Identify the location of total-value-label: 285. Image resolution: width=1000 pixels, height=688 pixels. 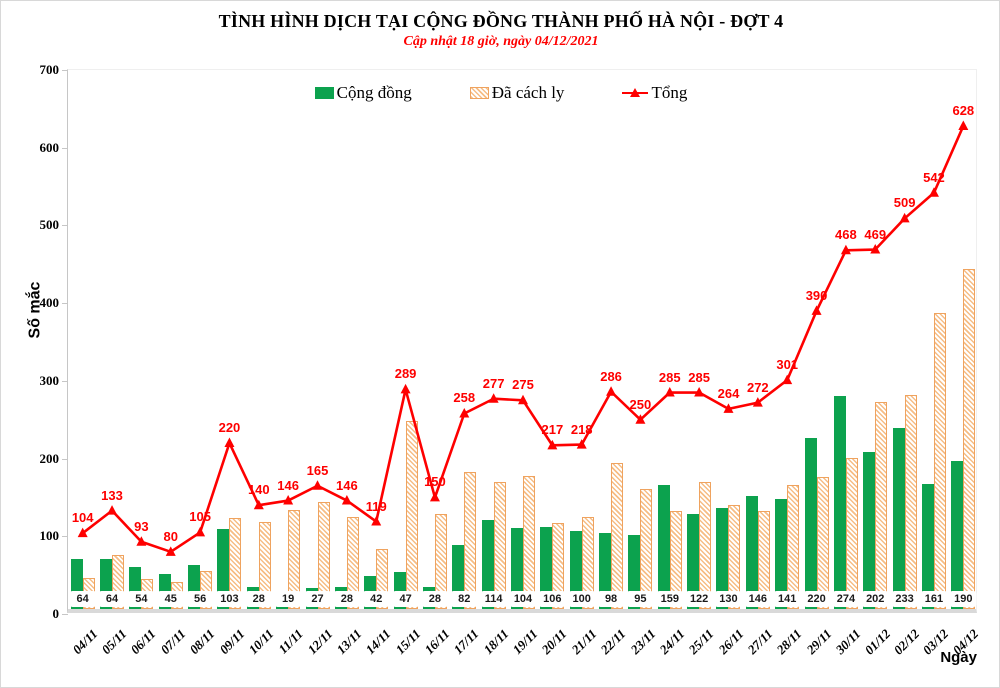
(669, 377).